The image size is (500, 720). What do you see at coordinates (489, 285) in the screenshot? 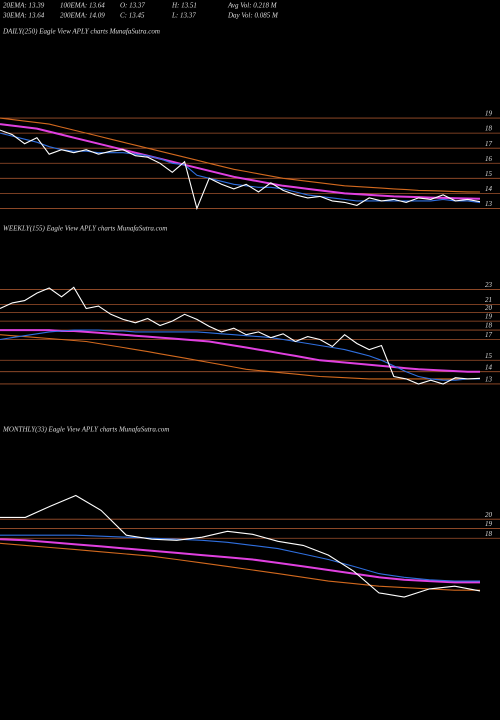
I see `y-tick-label: 23` at bounding box center [489, 285].